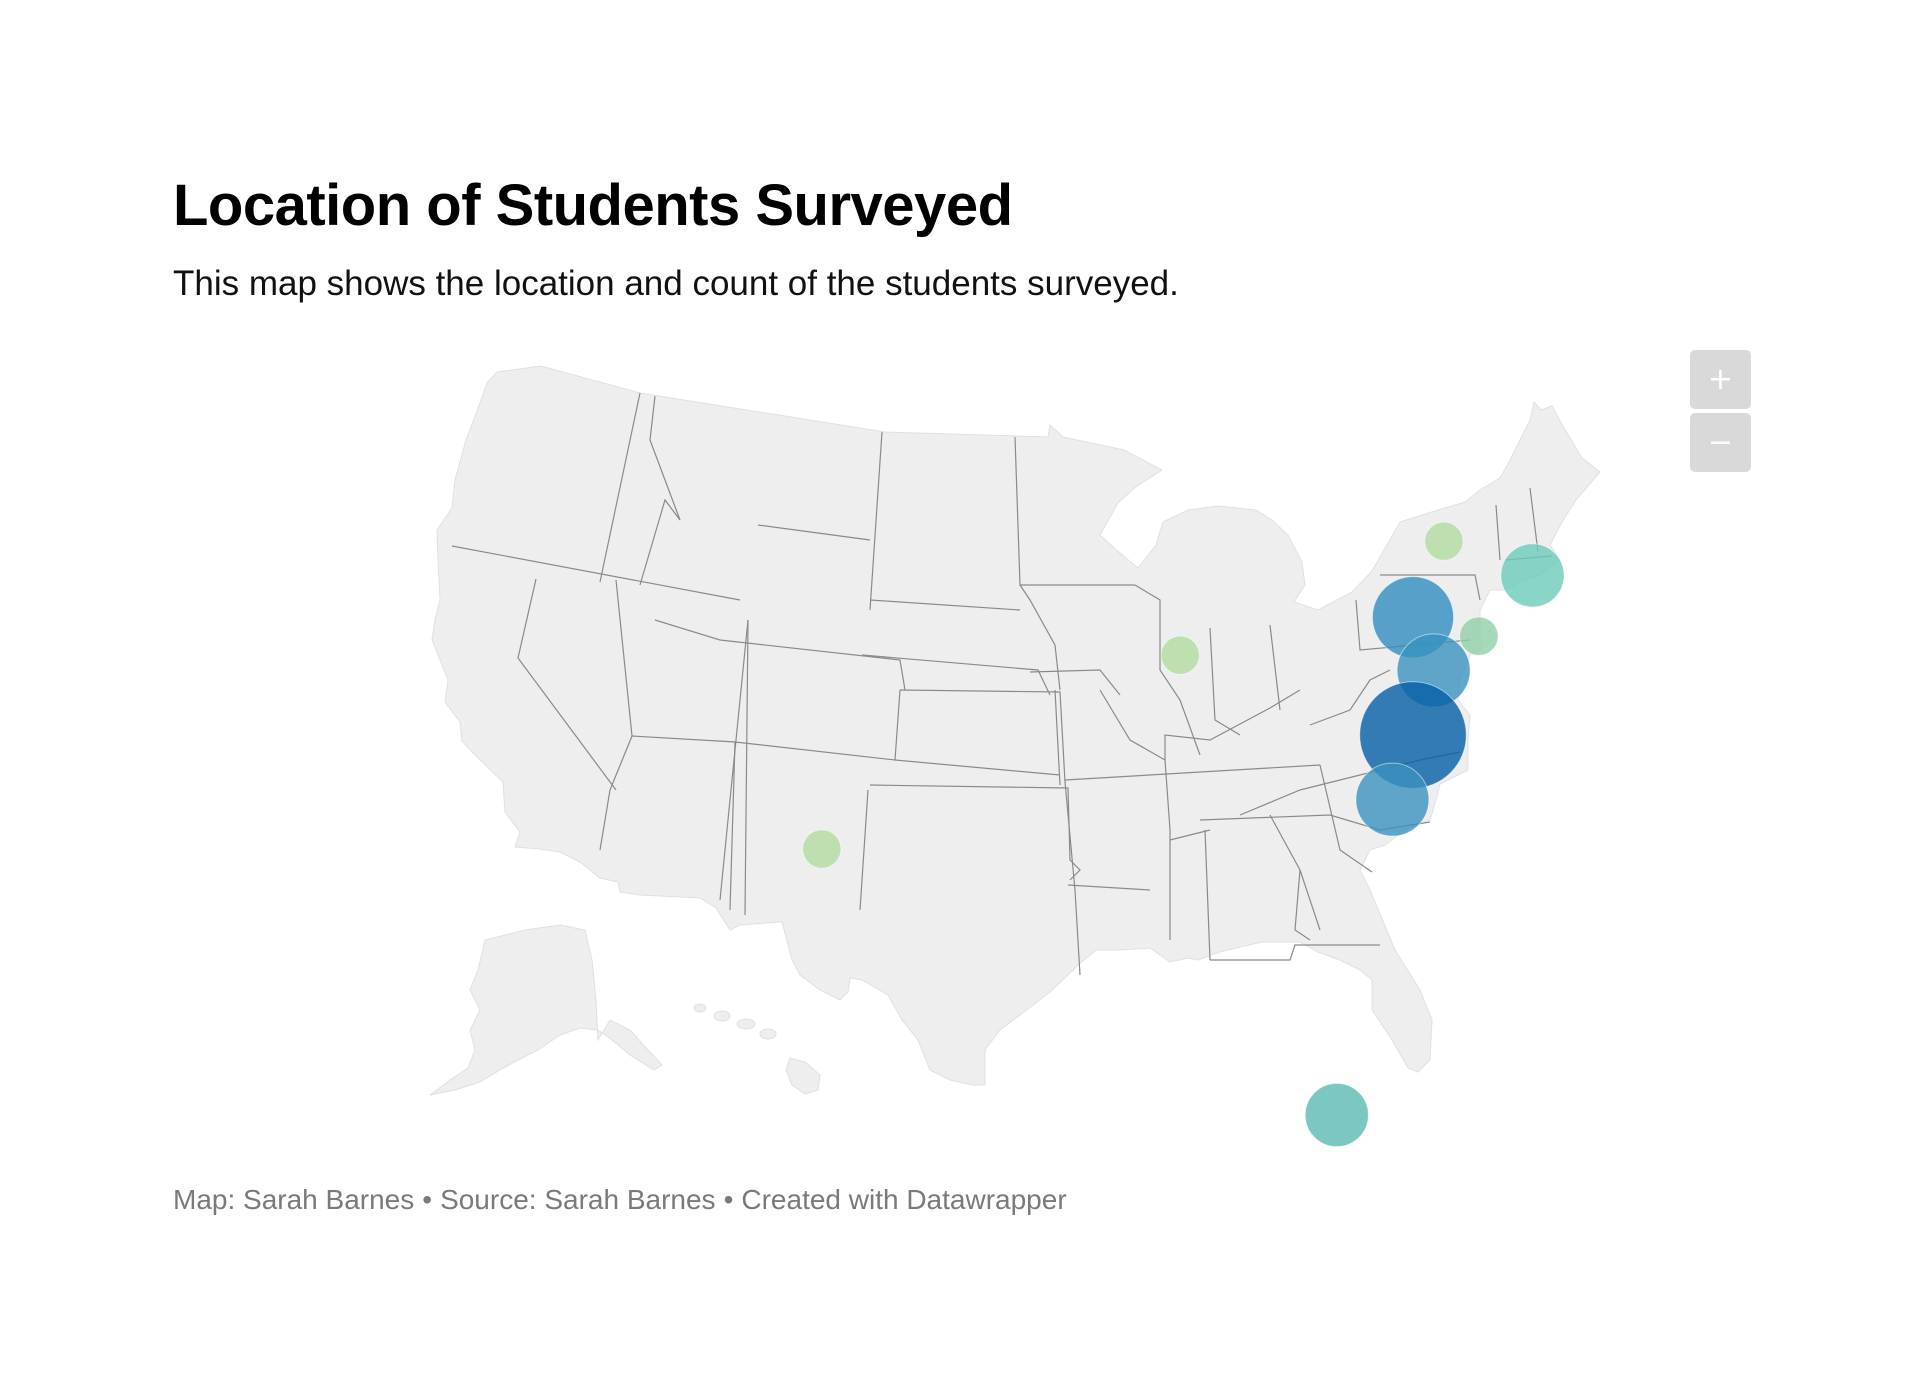  What do you see at coordinates (593, 205) in the screenshot?
I see `chart-title: Location of Students Surveyed` at bounding box center [593, 205].